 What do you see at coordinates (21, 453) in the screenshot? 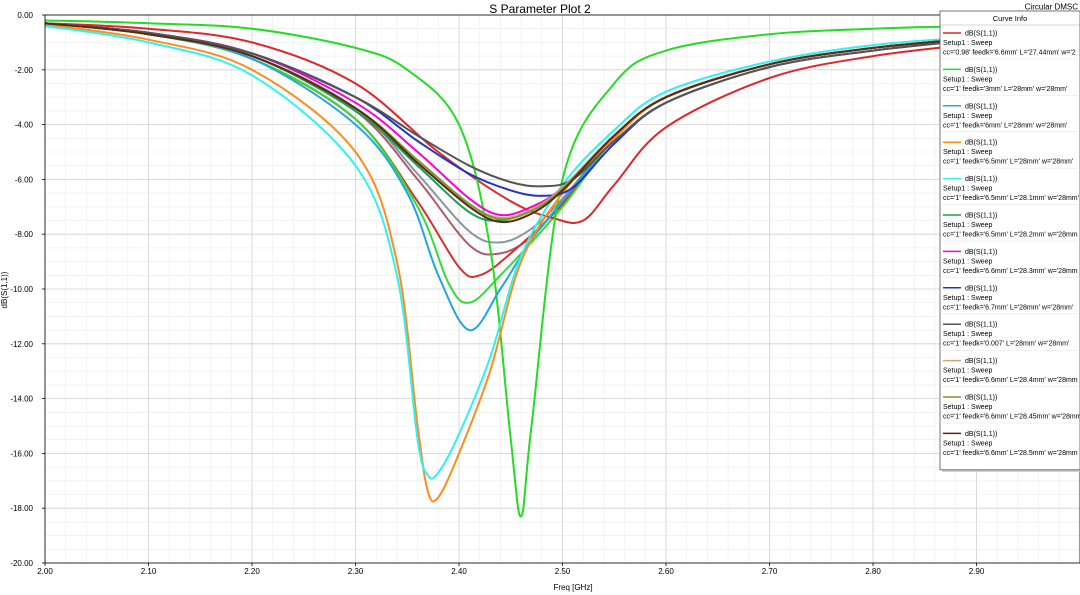
I see `y-tick-label: -16.00` at bounding box center [21, 453].